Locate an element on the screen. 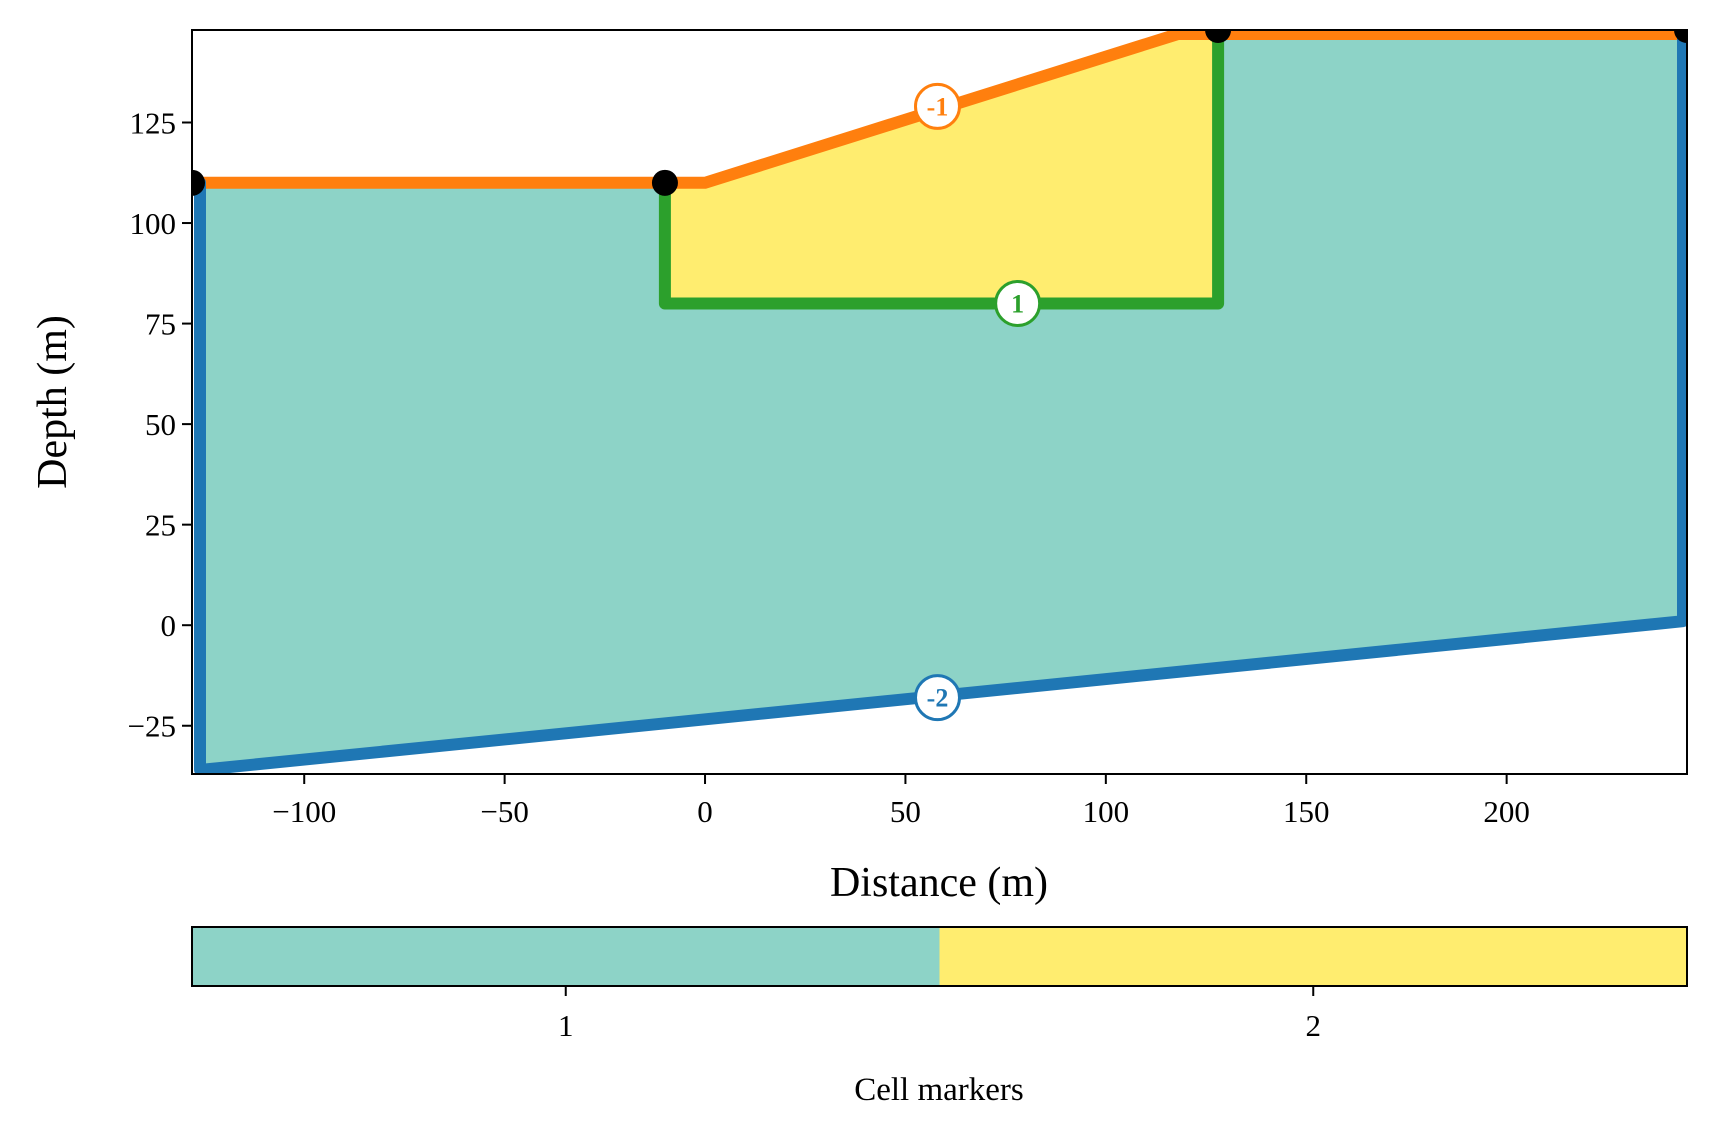 The height and width of the screenshot is (1132, 1709). x-tick-label: 100 is located at coordinates (1106, 811).